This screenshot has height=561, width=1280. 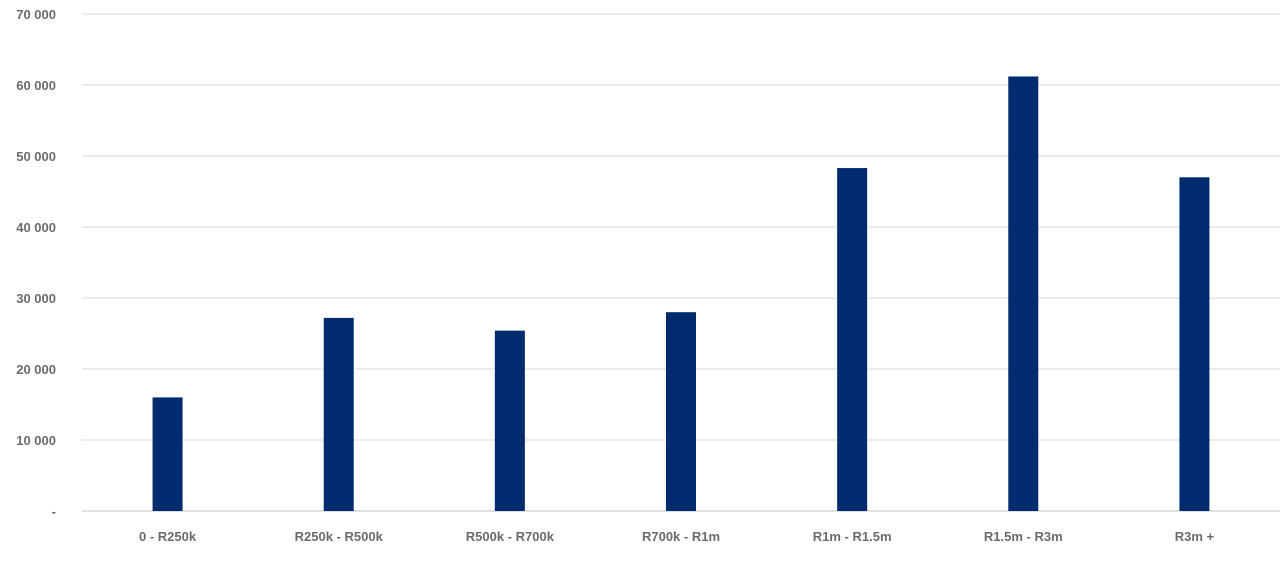 I want to click on x-tick-label: R700k - R1m, so click(x=681, y=536).